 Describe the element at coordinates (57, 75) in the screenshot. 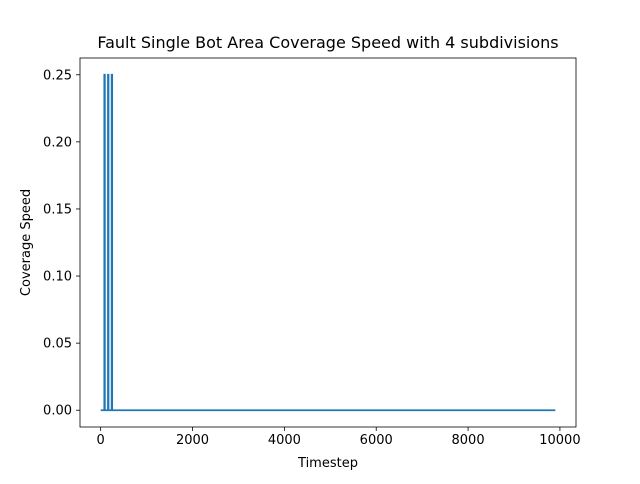

I see `y-tick-label: 0.25` at that location.